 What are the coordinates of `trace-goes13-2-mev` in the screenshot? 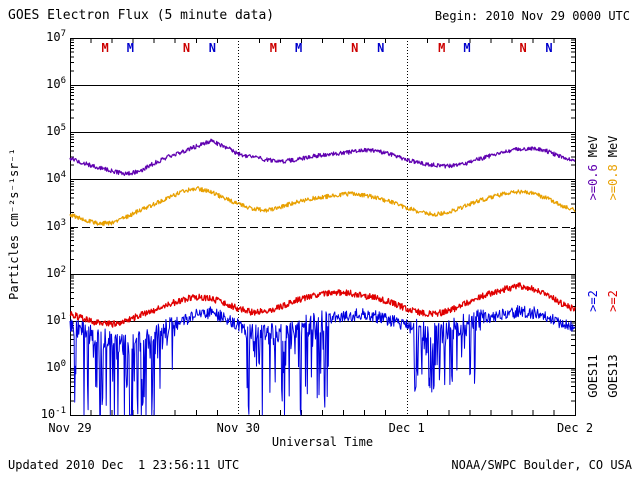 It's located at (322, 305).